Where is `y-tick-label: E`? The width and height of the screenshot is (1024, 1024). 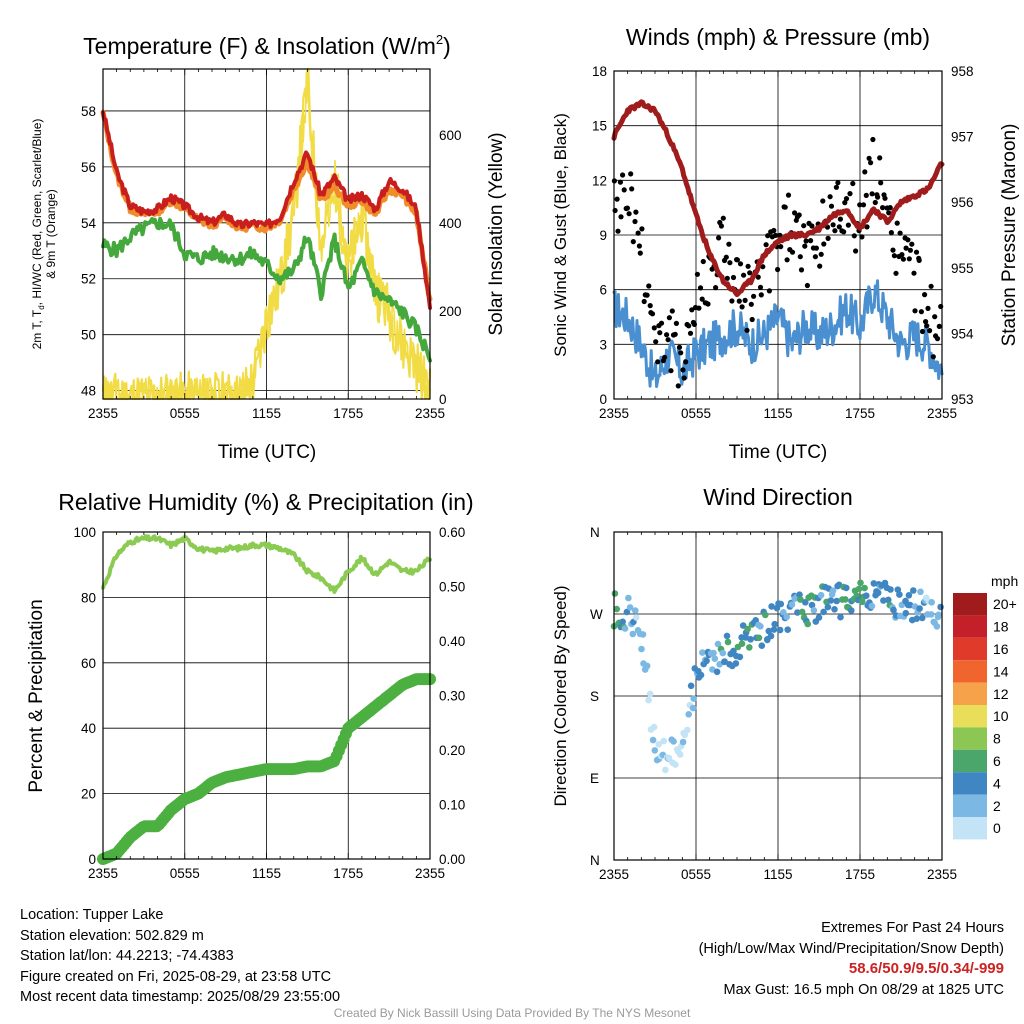
y-tick-label: E is located at coordinates (594, 778).